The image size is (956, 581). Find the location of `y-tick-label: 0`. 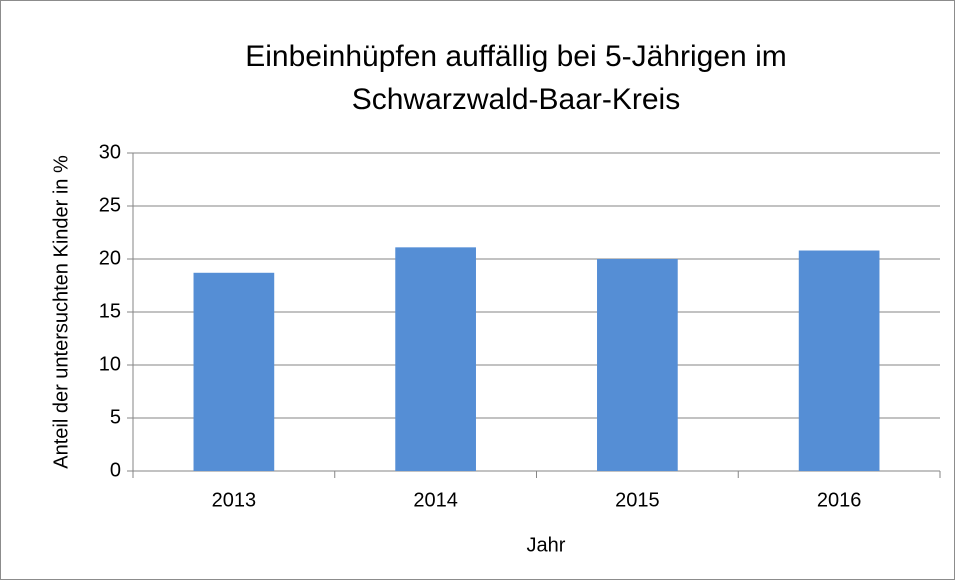

y-tick-label: 0 is located at coordinates (115, 470).